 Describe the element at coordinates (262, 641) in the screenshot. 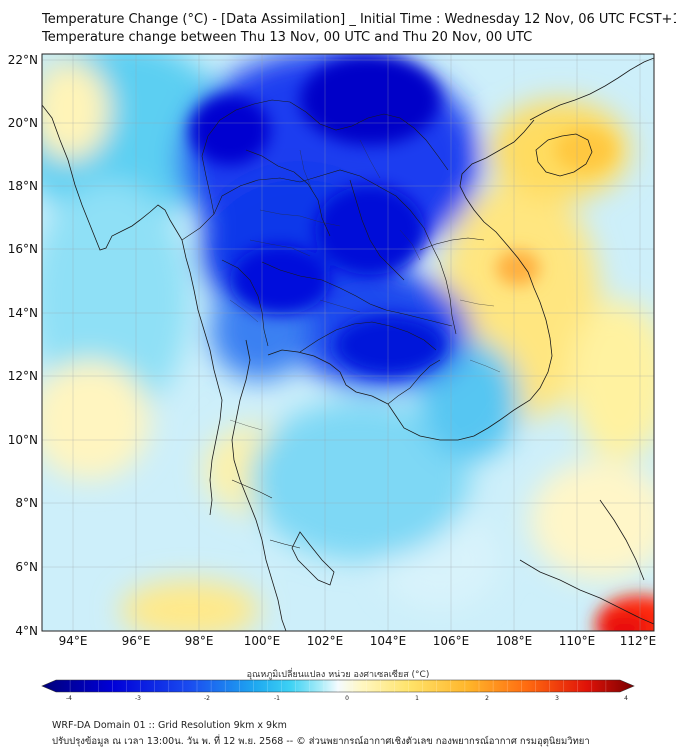

I see `lon-tick: 100°E` at that location.